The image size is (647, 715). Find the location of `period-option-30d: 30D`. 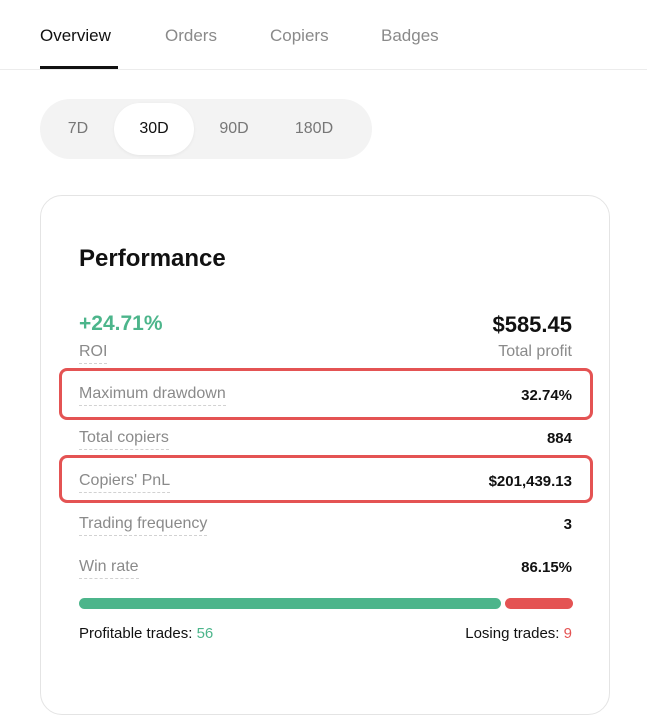

period-option-30d: 30D is located at coordinates (154, 129).